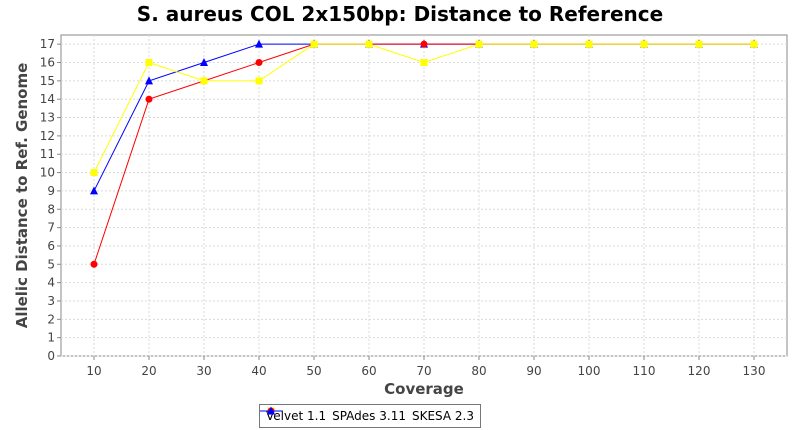 The image size is (800, 430). Describe the element at coordinates (754, 371) in the screenshot. I see `x-tick-label: 130` at that location.